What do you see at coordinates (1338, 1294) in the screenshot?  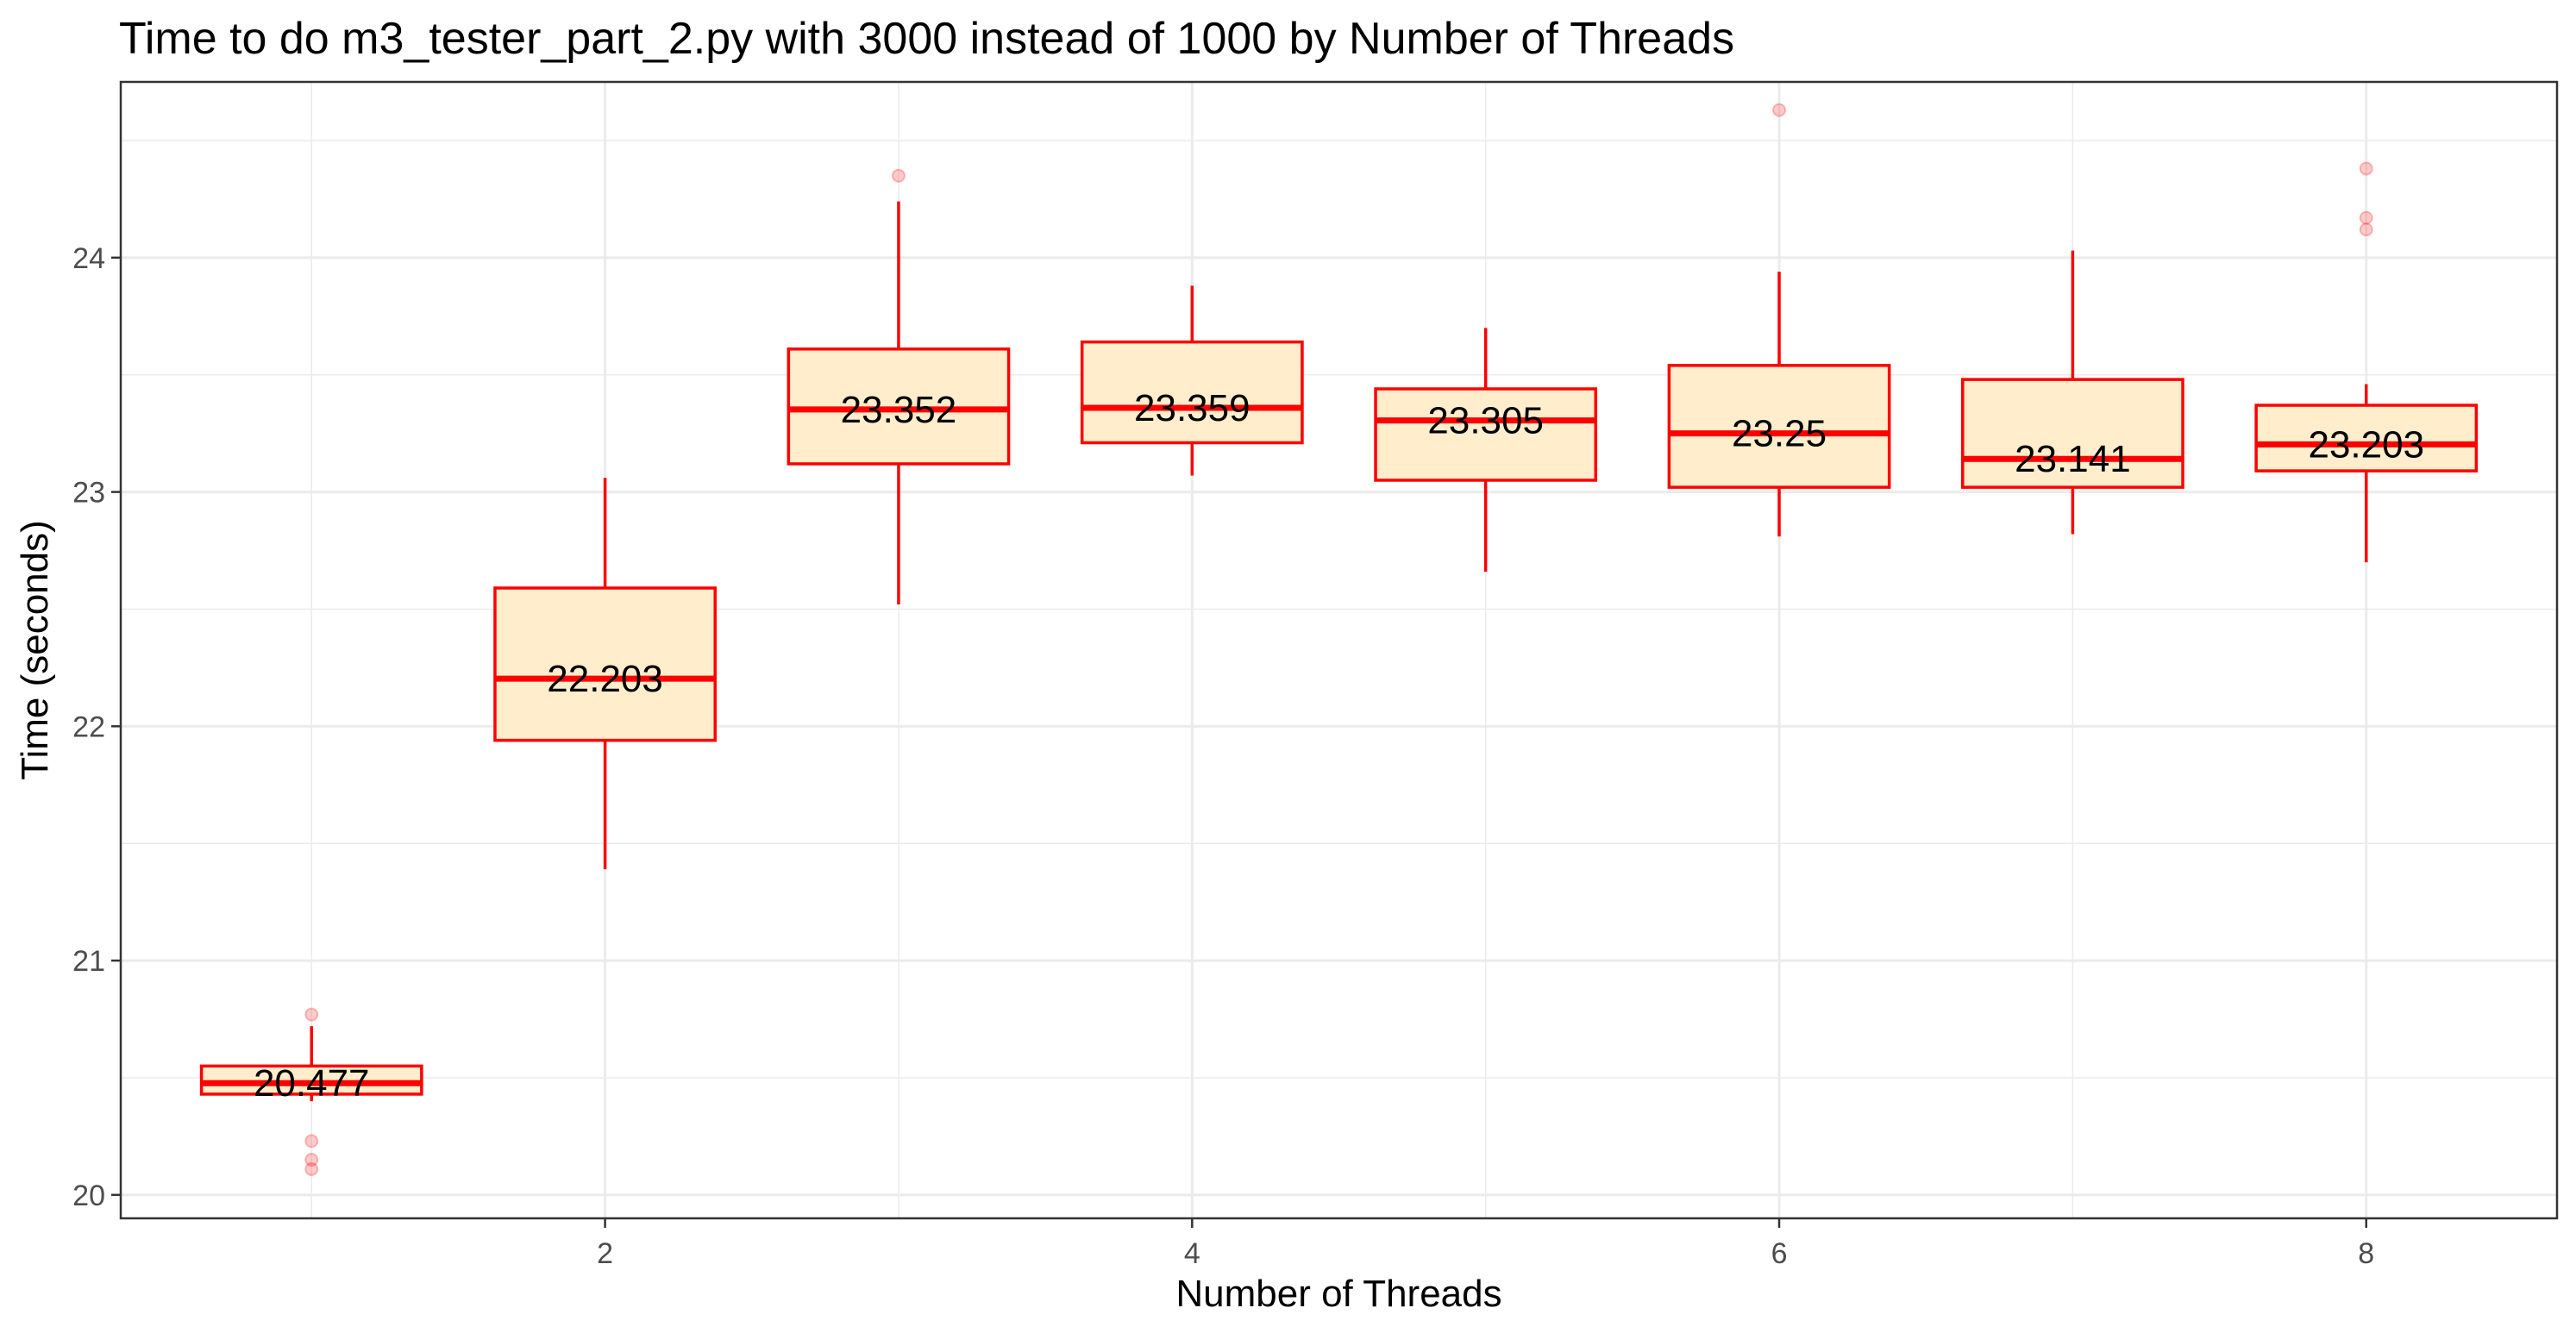 I see `x-axis-title: Number of Threads` at bounding box center [1338, 1294].